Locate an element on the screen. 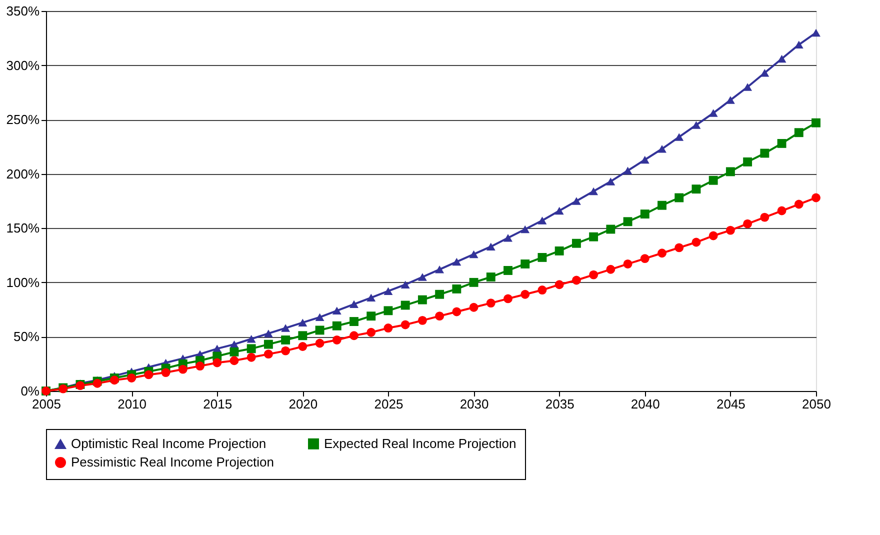 The image size is (880, 535). y-tick-label: 100% is located at coordinates (23, 282).